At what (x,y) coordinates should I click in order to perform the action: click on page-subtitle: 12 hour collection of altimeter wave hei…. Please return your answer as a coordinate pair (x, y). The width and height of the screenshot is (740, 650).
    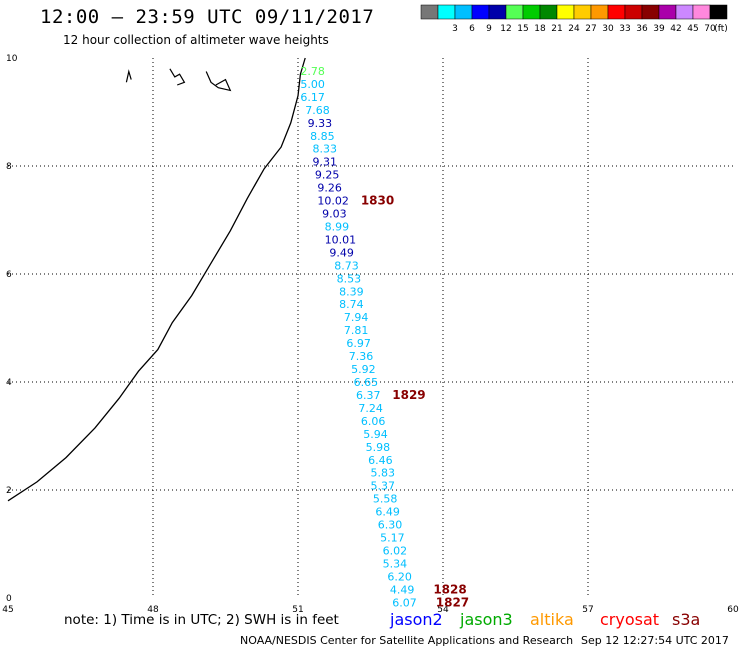
    Looking at the image, I should click on (196, 40).